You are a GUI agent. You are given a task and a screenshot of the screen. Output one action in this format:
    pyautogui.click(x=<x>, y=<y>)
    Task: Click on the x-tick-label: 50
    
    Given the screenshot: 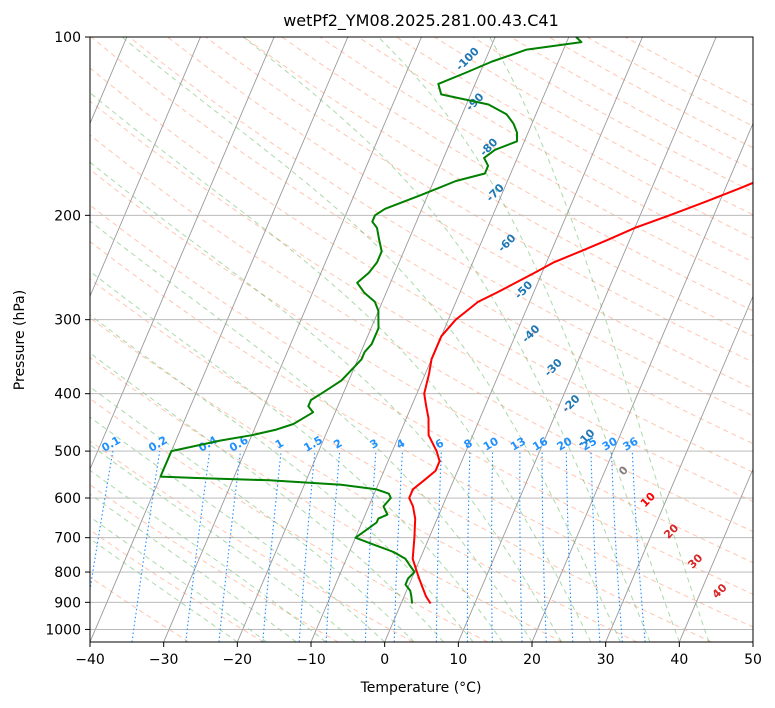 What is the action you would take?
    pyautogui.click(x=753, y=660)
    